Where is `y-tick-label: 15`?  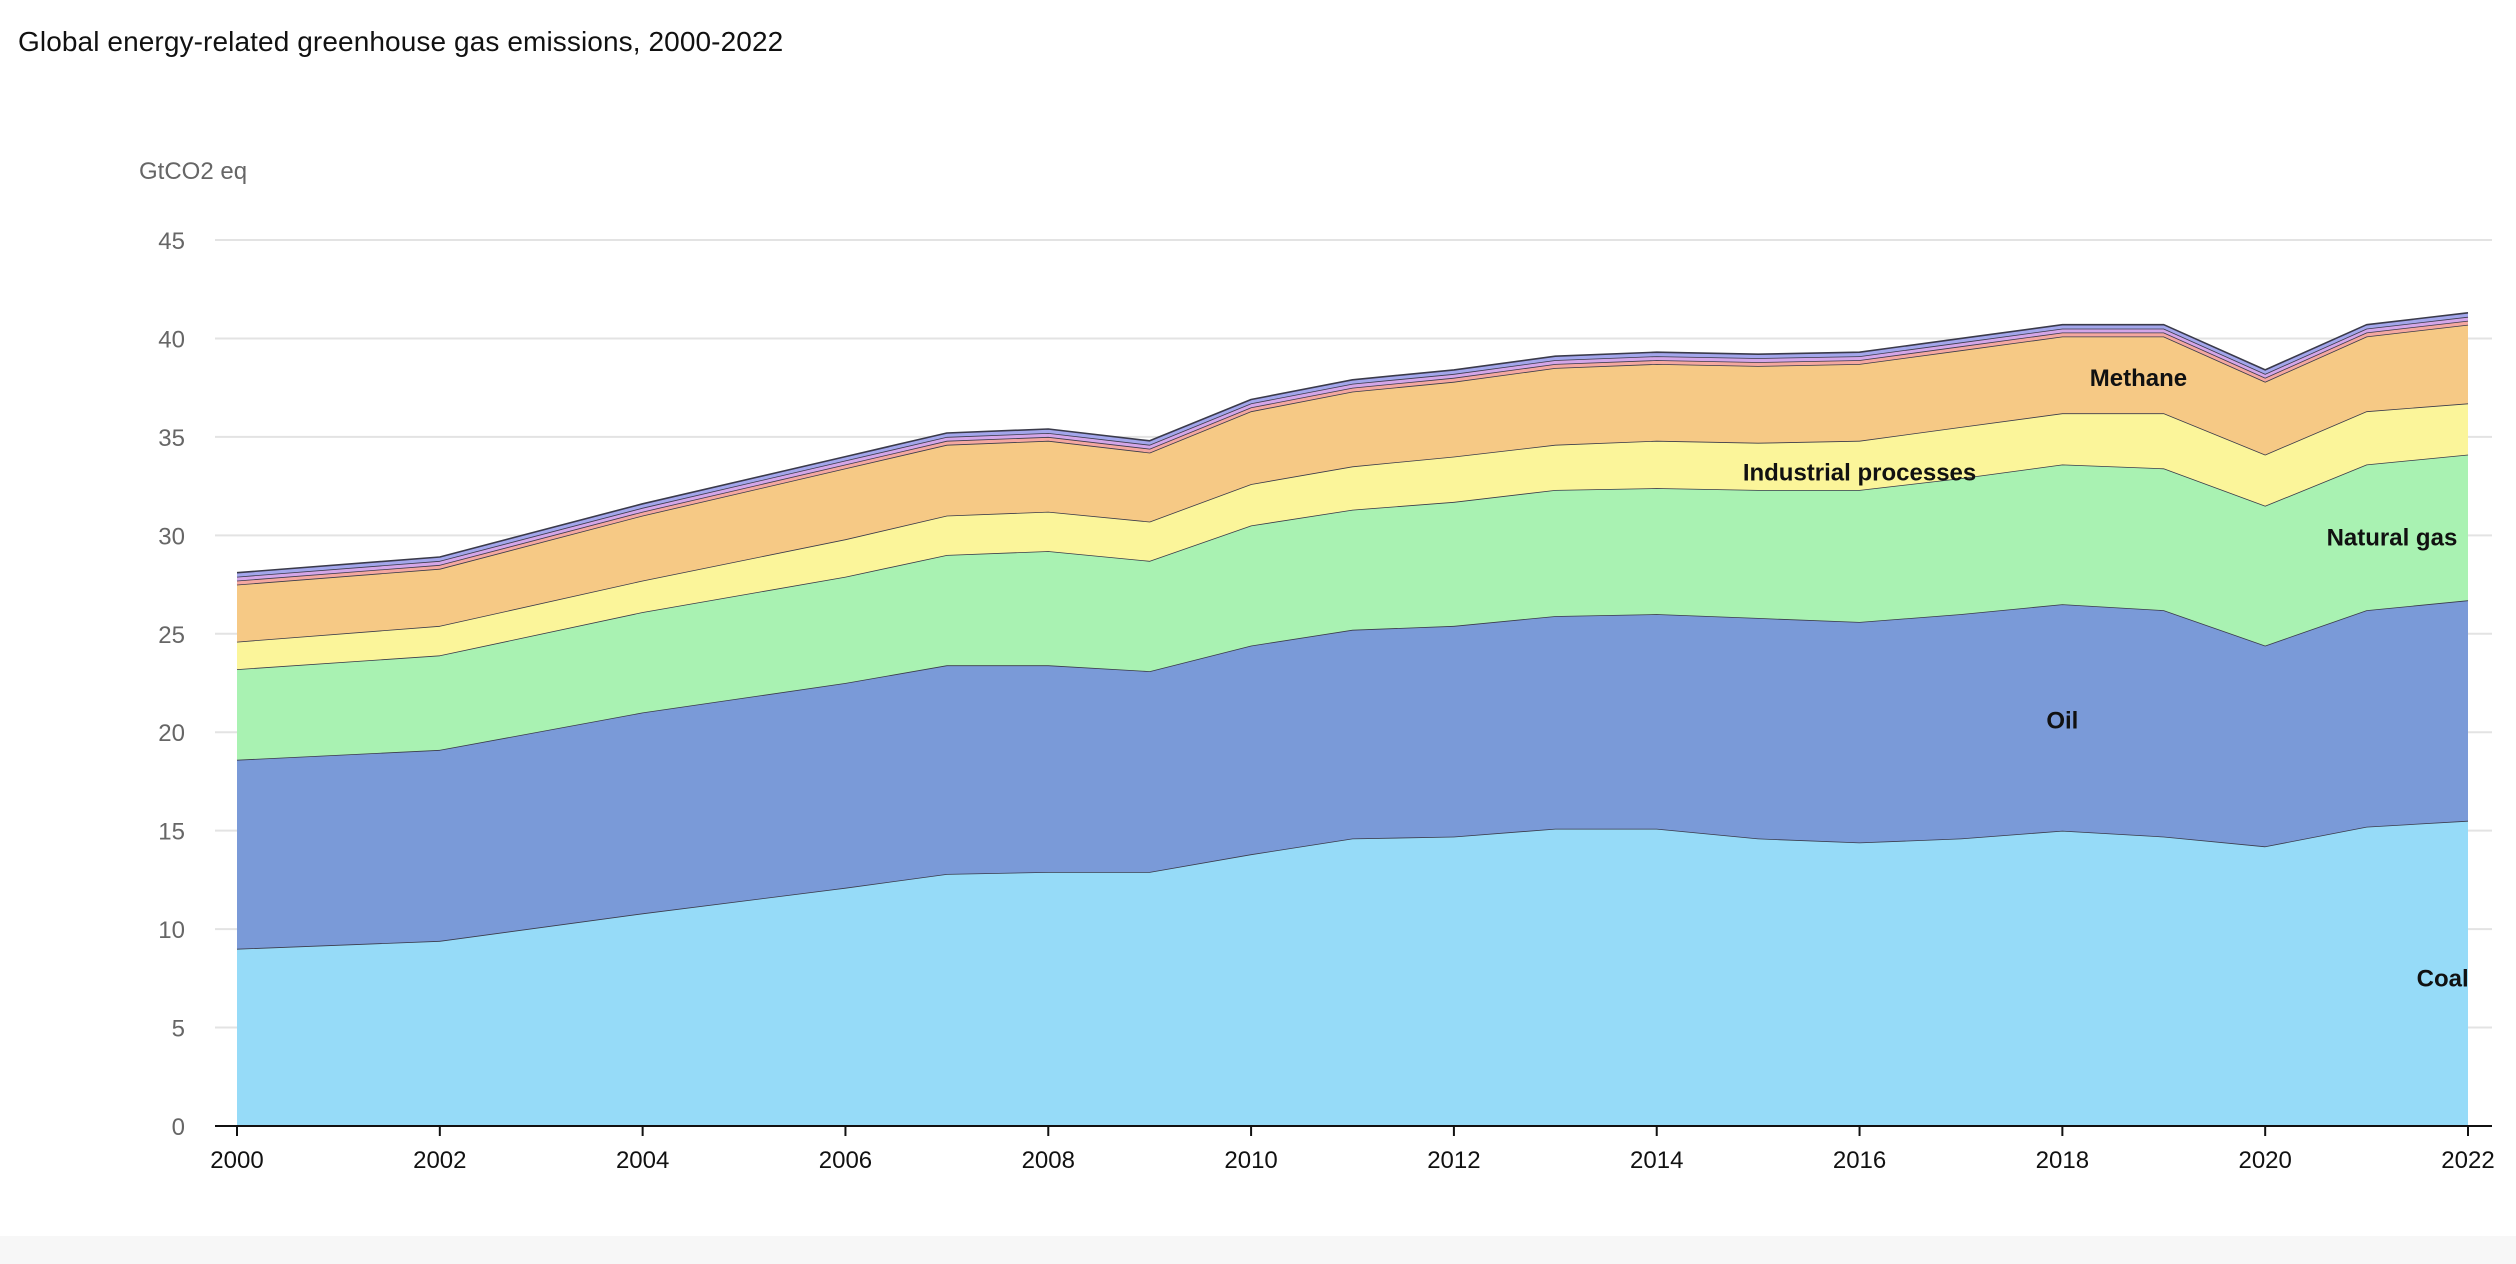 y-tick-label: 15 is located at coordinates (171, 832).